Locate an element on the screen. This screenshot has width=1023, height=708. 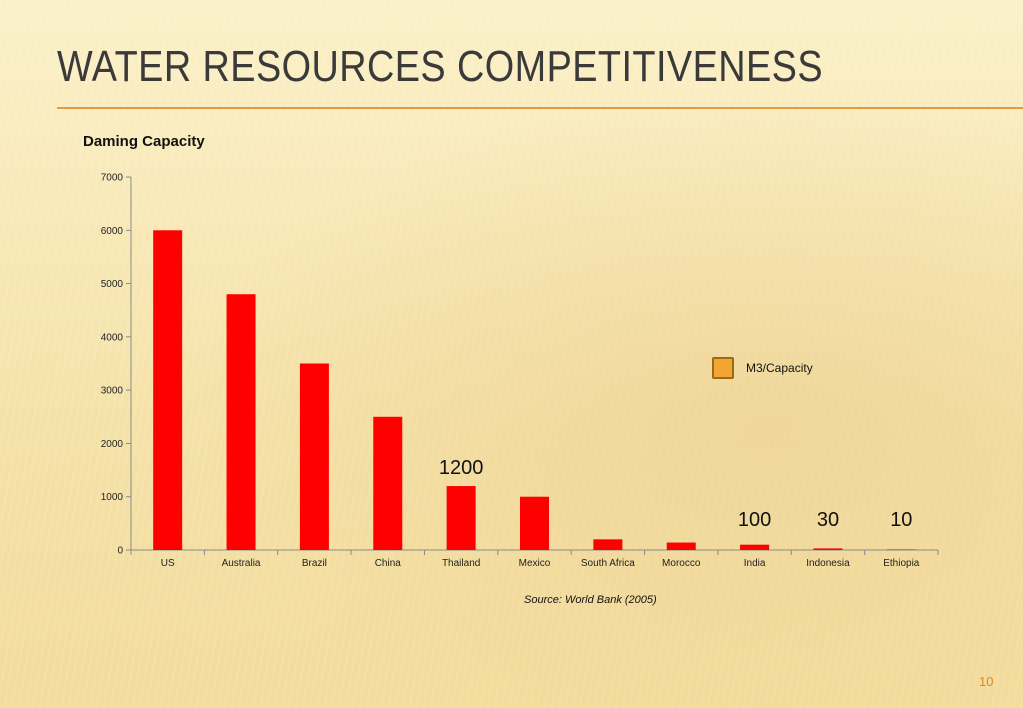
data-label: 1200 is located at coordinates (461, 468).